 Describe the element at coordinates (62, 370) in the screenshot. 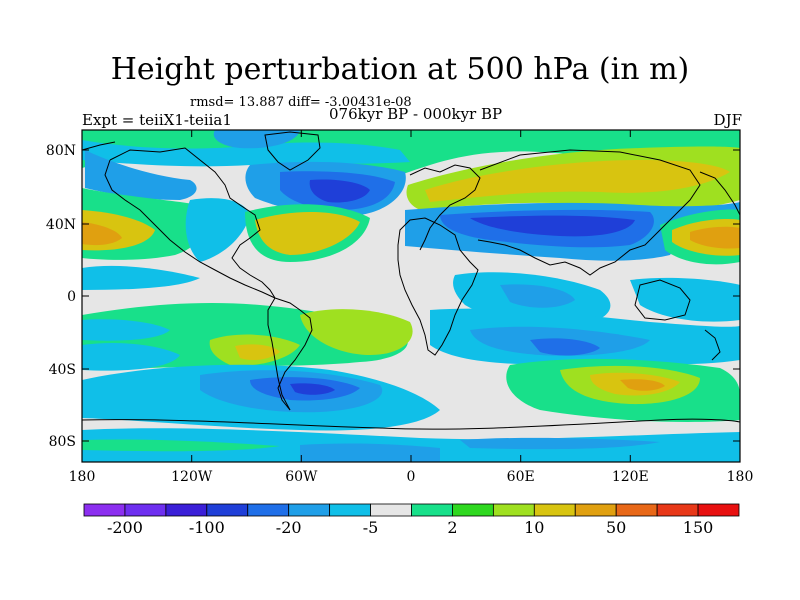

I see `lat-tick-label: 40S` at that location.